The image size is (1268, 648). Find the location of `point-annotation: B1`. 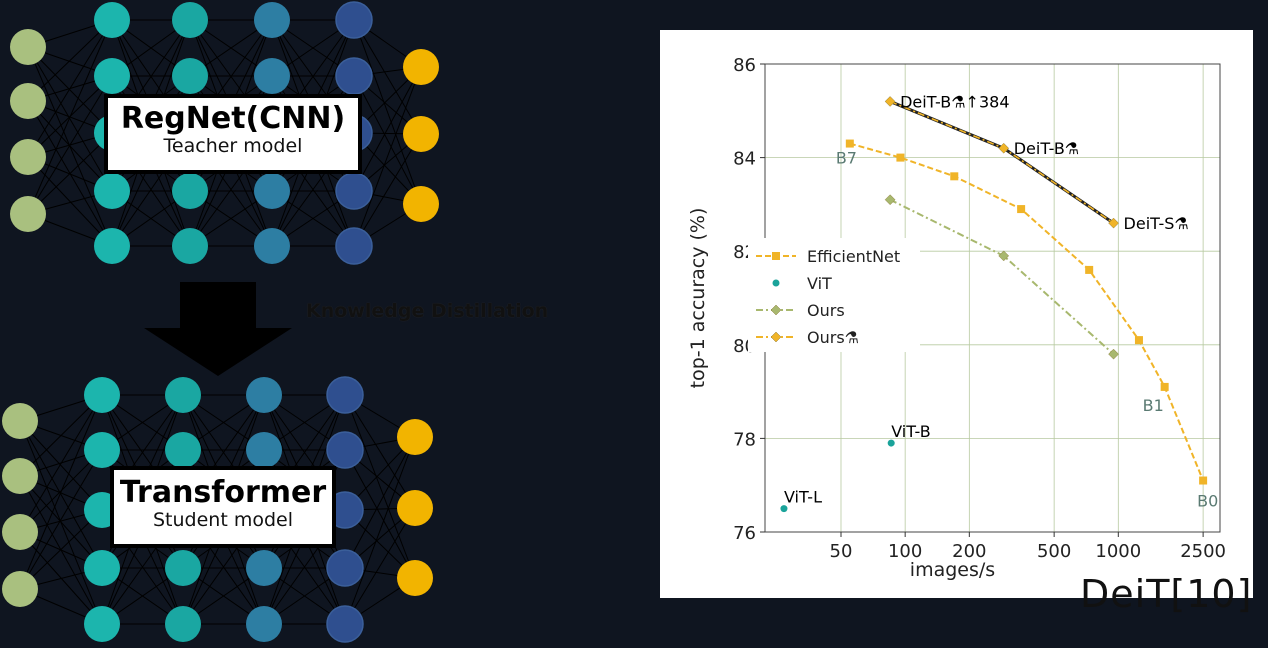

point-annotation: B1 is located at coordinates (1153, 405).